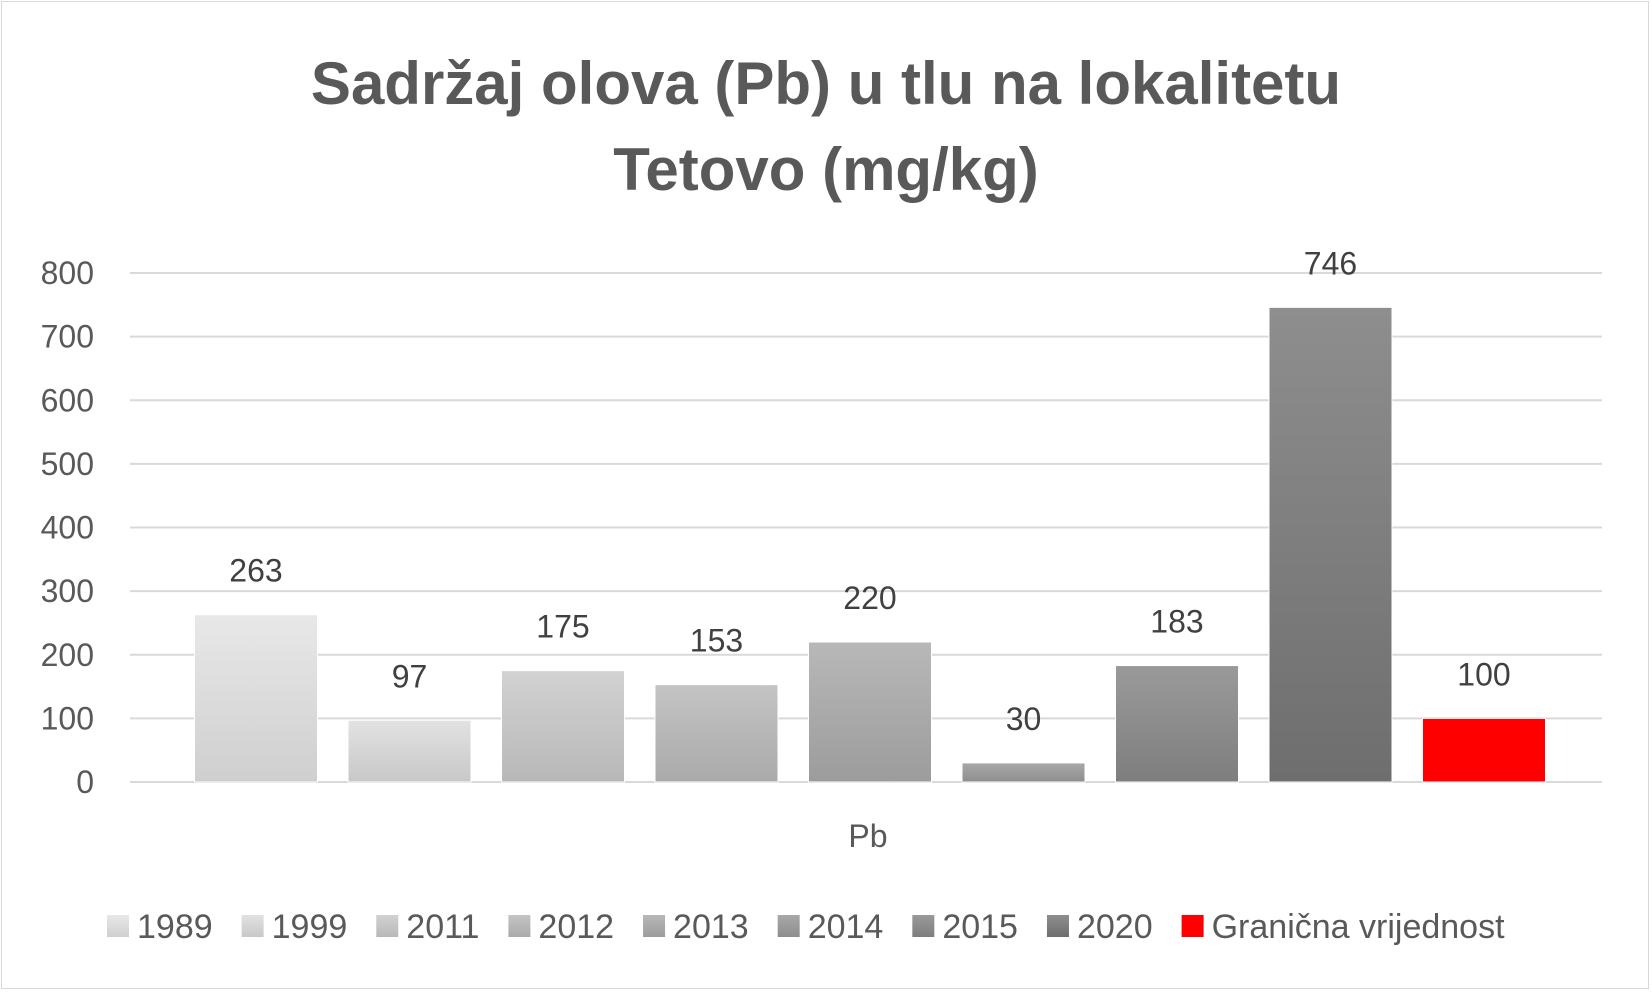 The width and height of the screenshot is (1652, 992). I want to click on y-tick-label: 0, so click(85, 782).